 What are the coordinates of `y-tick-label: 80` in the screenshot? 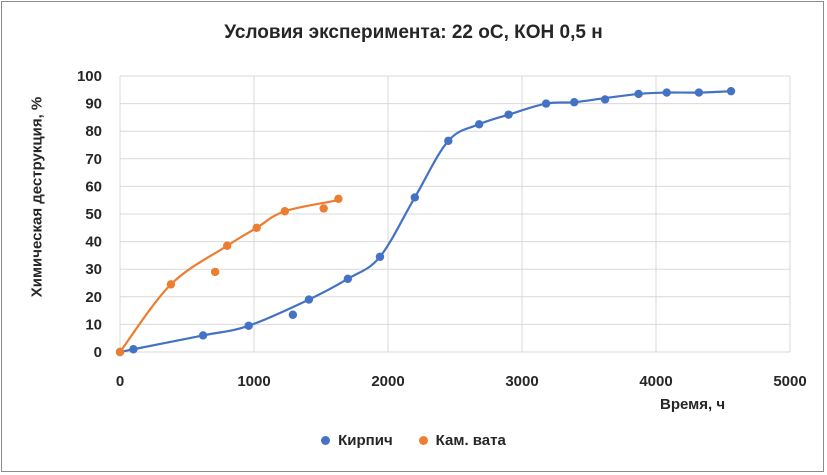 It's located at (93, 131).